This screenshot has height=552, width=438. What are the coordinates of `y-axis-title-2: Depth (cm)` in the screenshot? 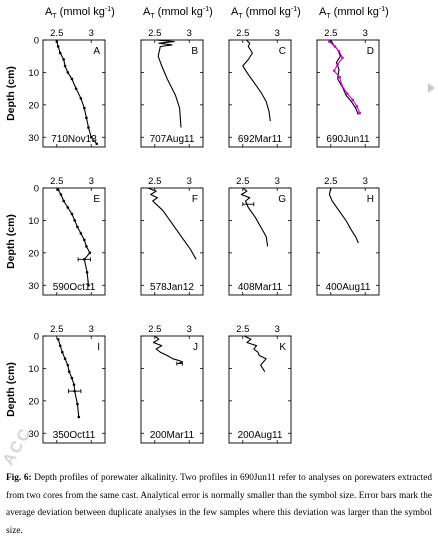 It's located at (11, 389).